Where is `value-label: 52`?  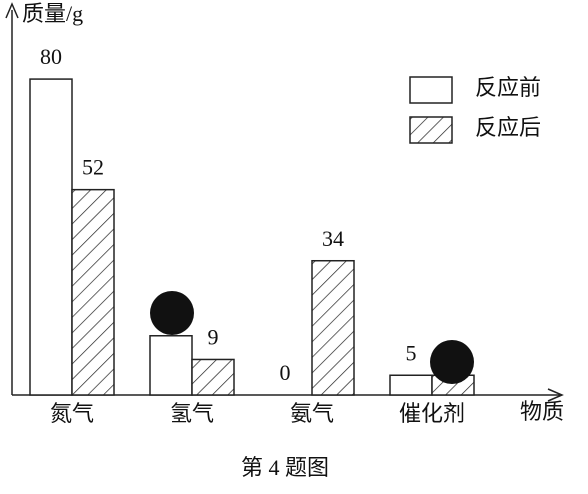 value-label: 52 is located at coordinates (93, 167).